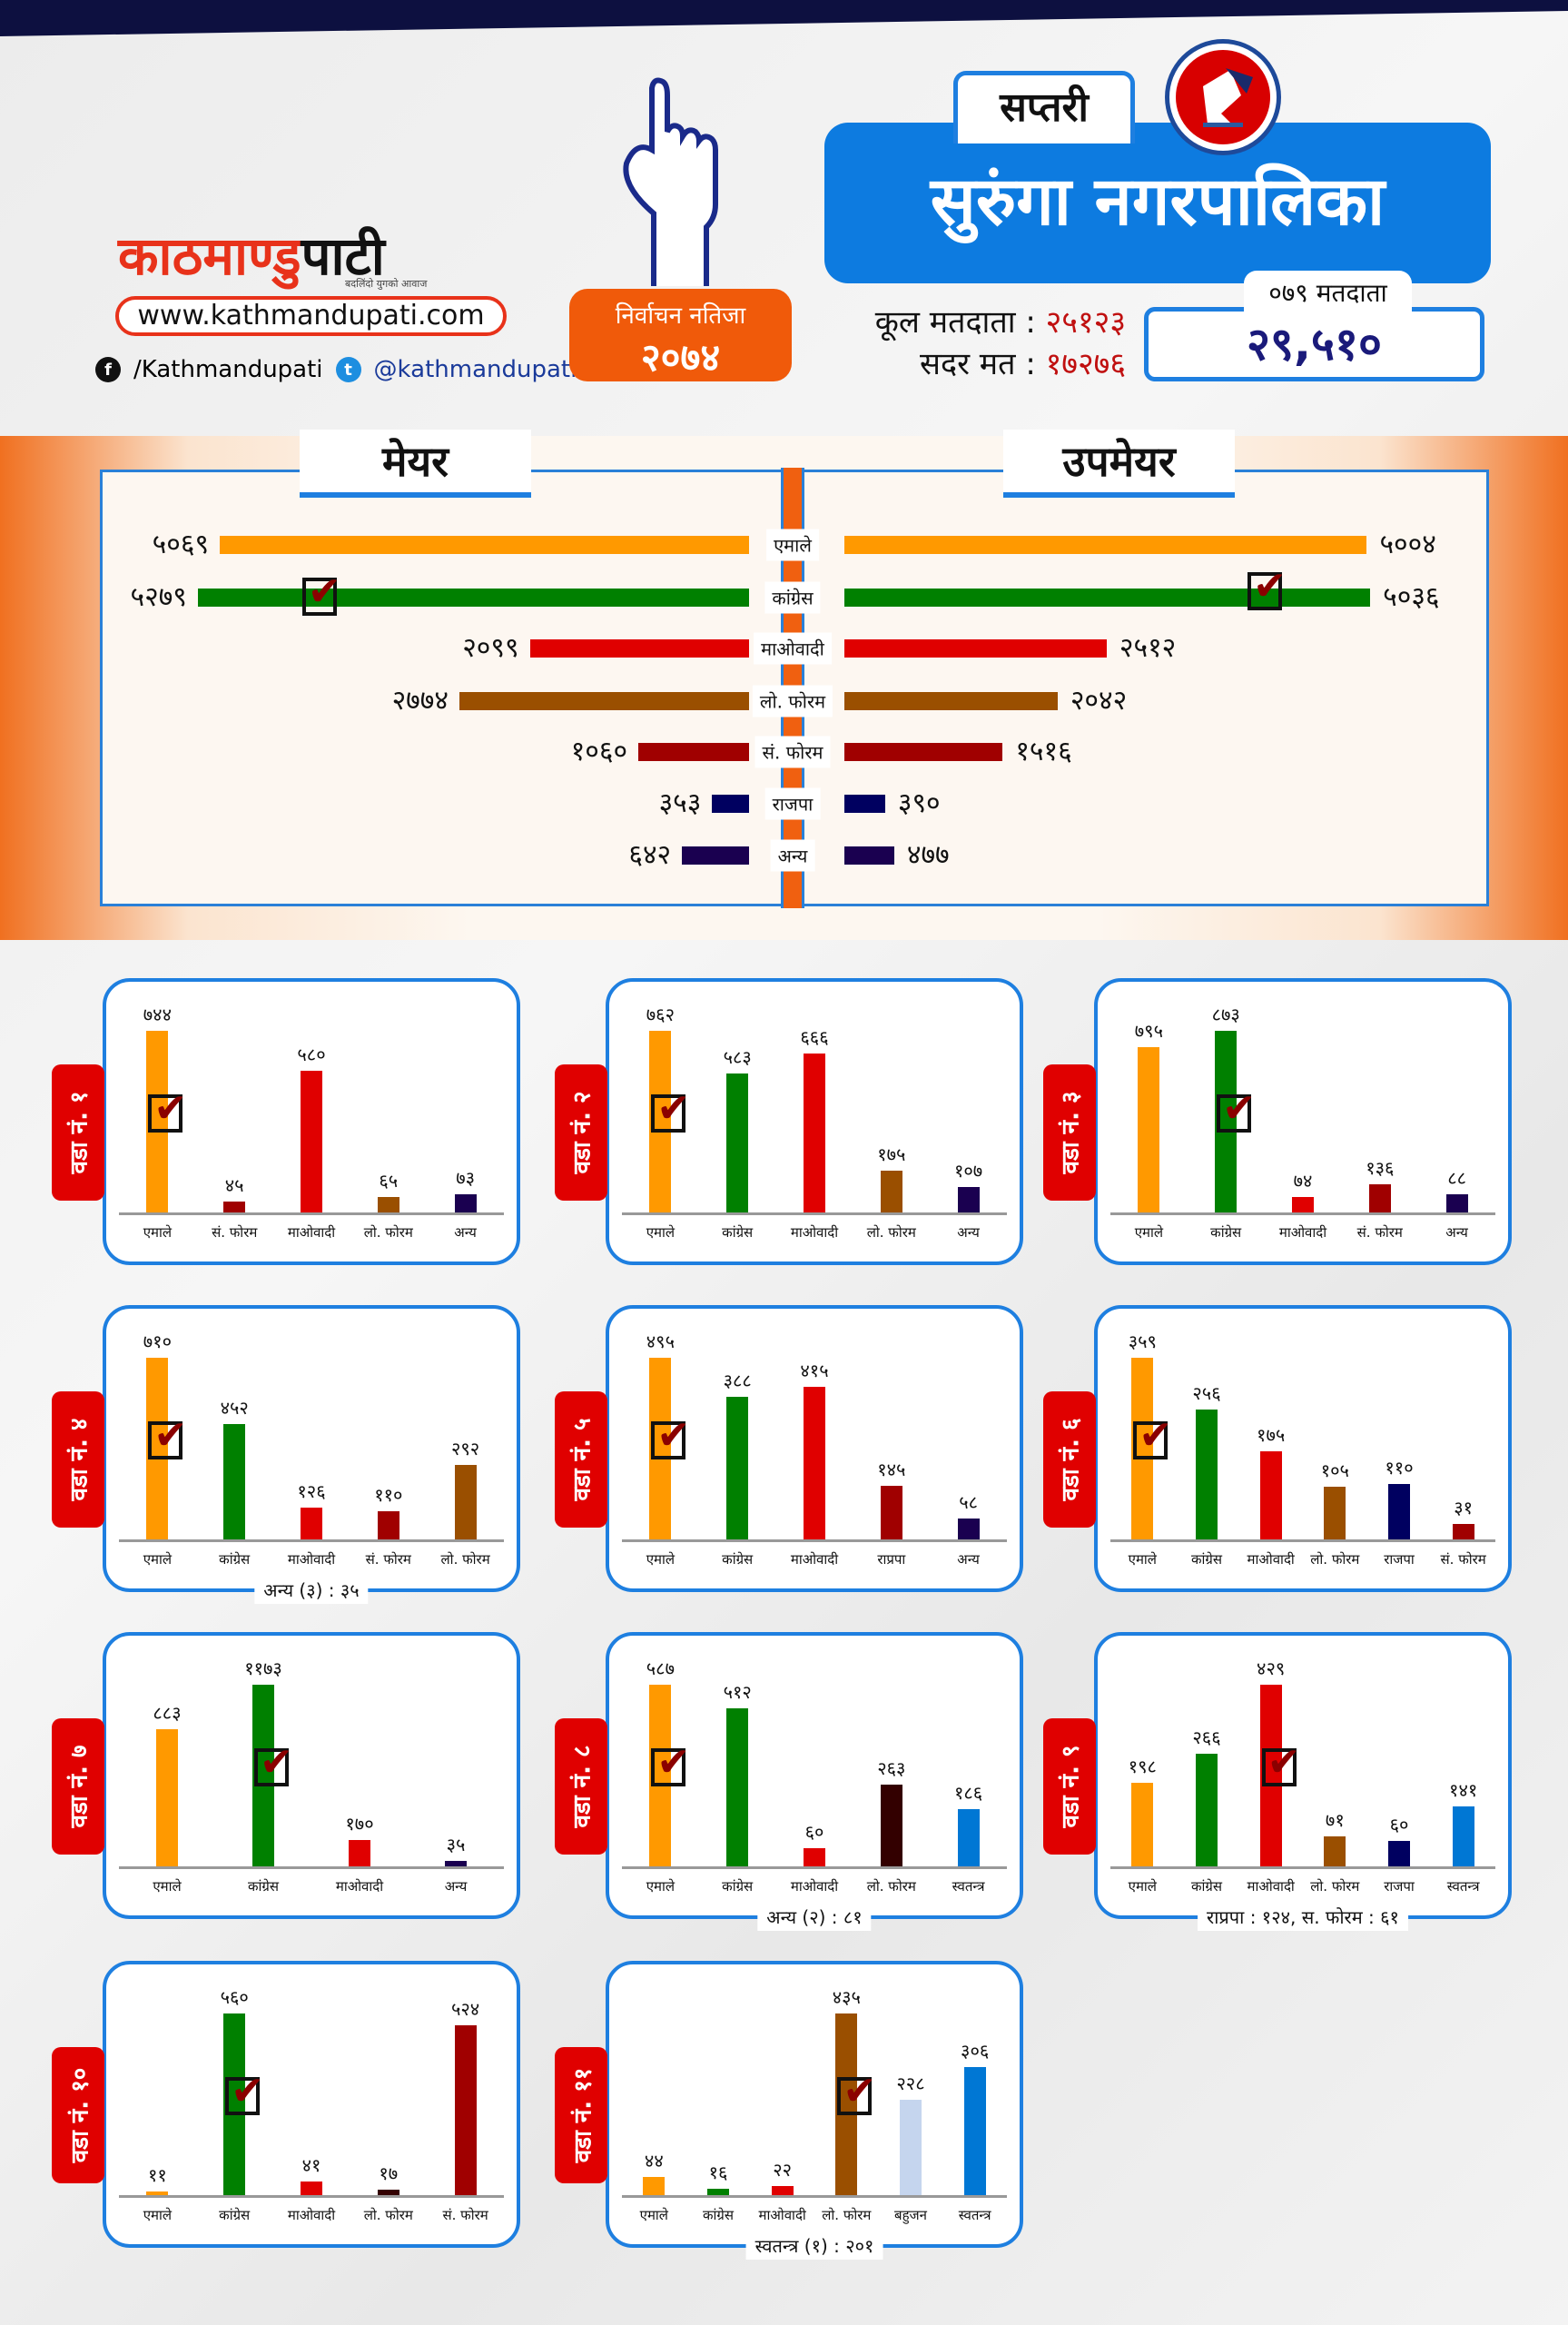 This screenshot has height=2325, width=1568. What do you see at coordinates (1043, 751) in the screenshot?
I see `deputy-bar-value: १५१६` at bounding box center [1043, 751].